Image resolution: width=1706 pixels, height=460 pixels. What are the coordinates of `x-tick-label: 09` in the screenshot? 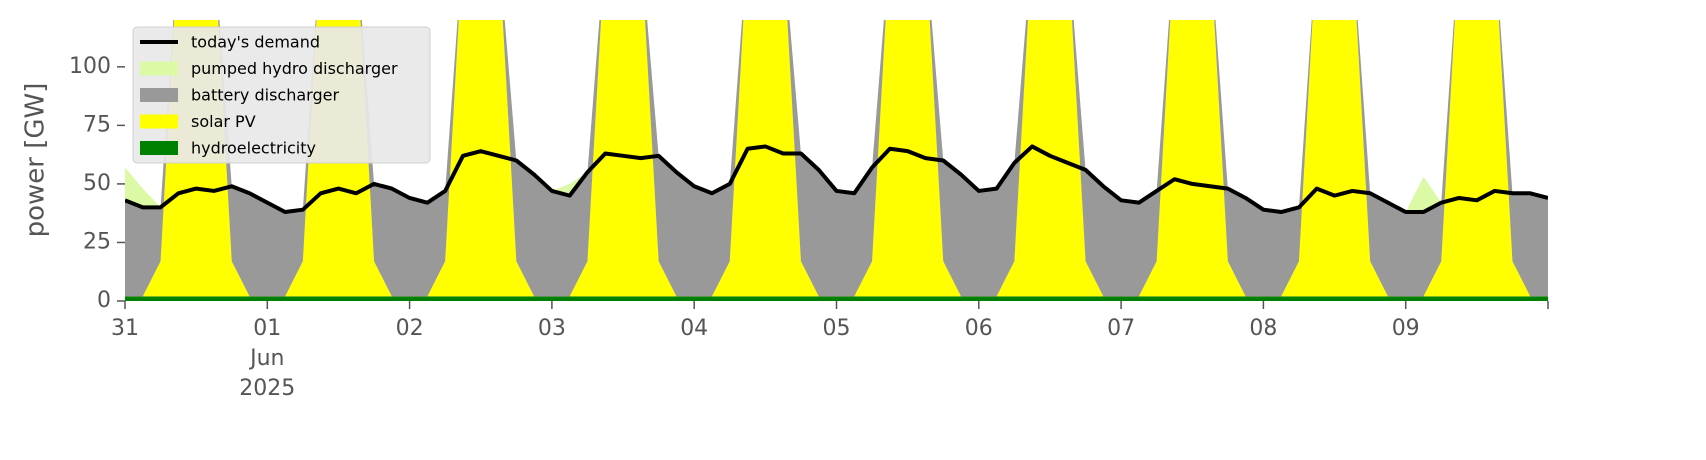 It's located at (1406, 328).